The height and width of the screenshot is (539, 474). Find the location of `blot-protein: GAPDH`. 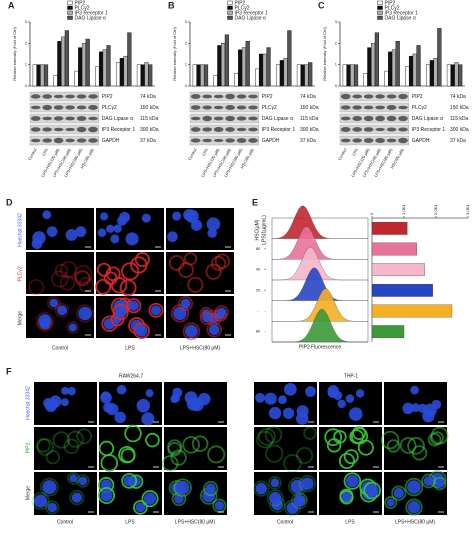

blot-protein: GAPDH is located at coordinates (111, 141).